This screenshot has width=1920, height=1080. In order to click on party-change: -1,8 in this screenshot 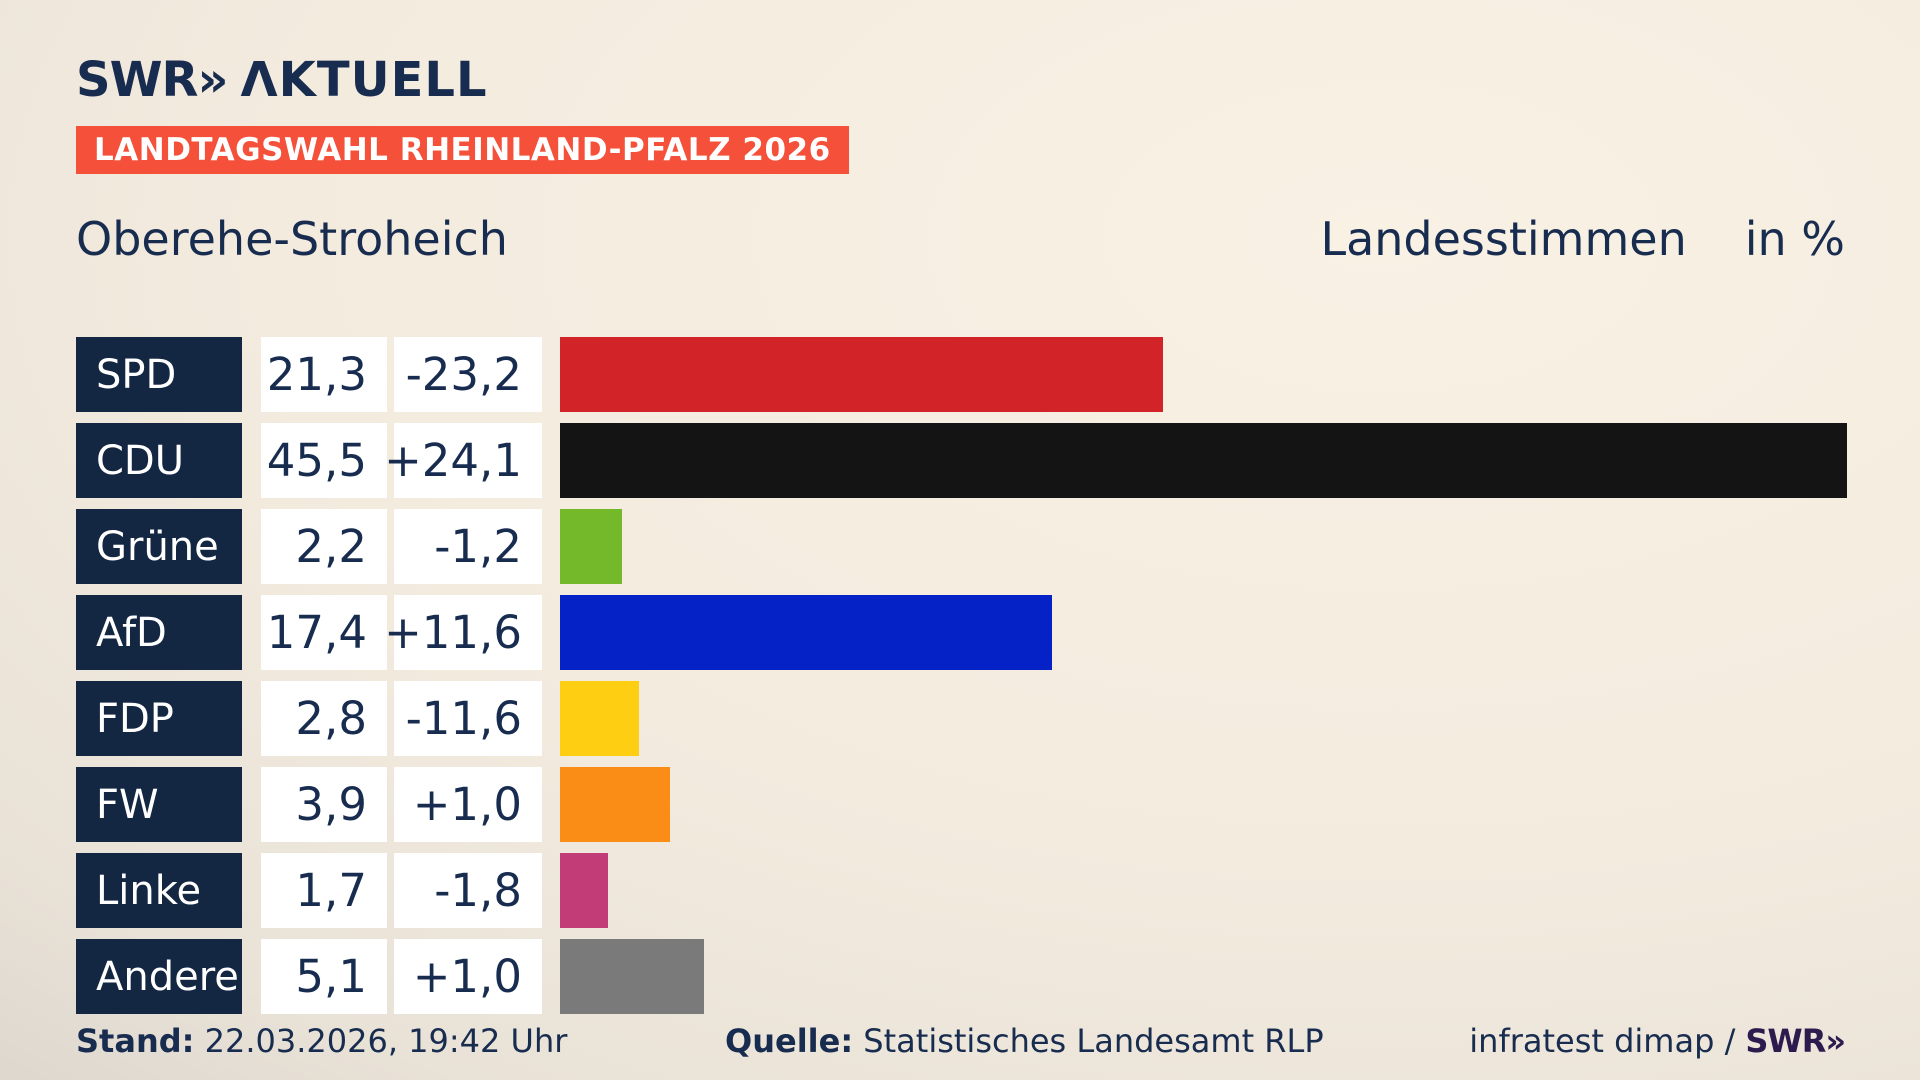, I will do `click(468, 890)`.